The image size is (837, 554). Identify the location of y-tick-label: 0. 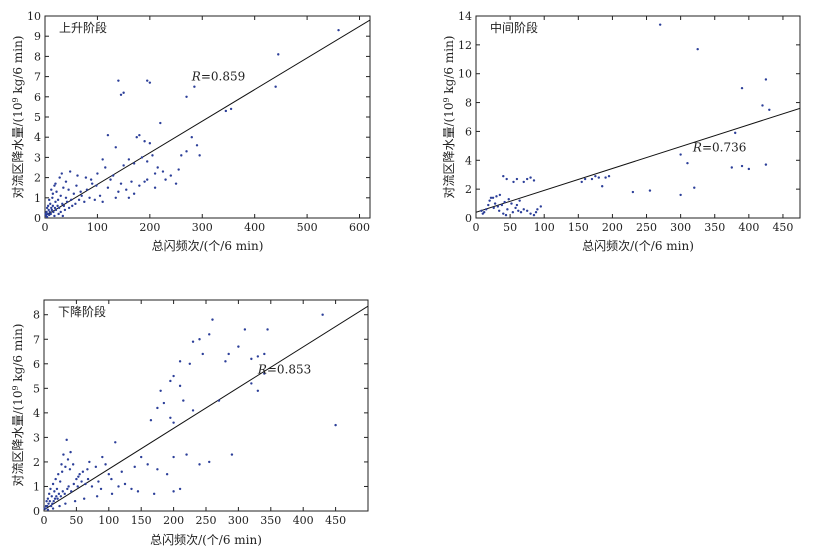
(36, 511).